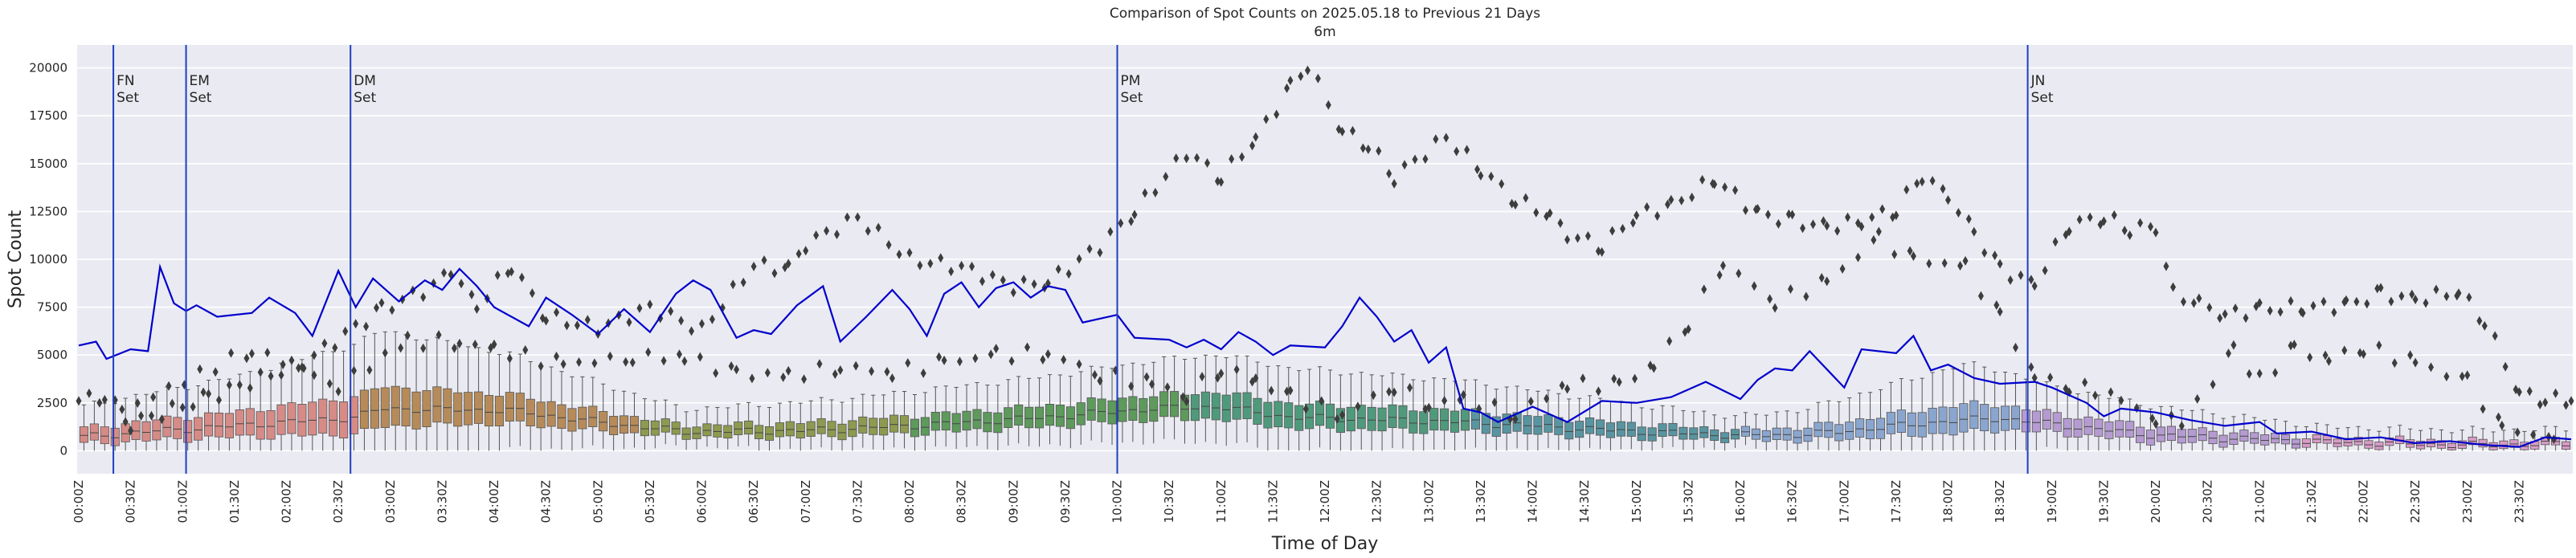 The width and height of the screenshot is (2576, 558). Describe the element at coordinates (2364, 501) in the screenshot. I see `x-tick-label: 22:00Z` at that location.